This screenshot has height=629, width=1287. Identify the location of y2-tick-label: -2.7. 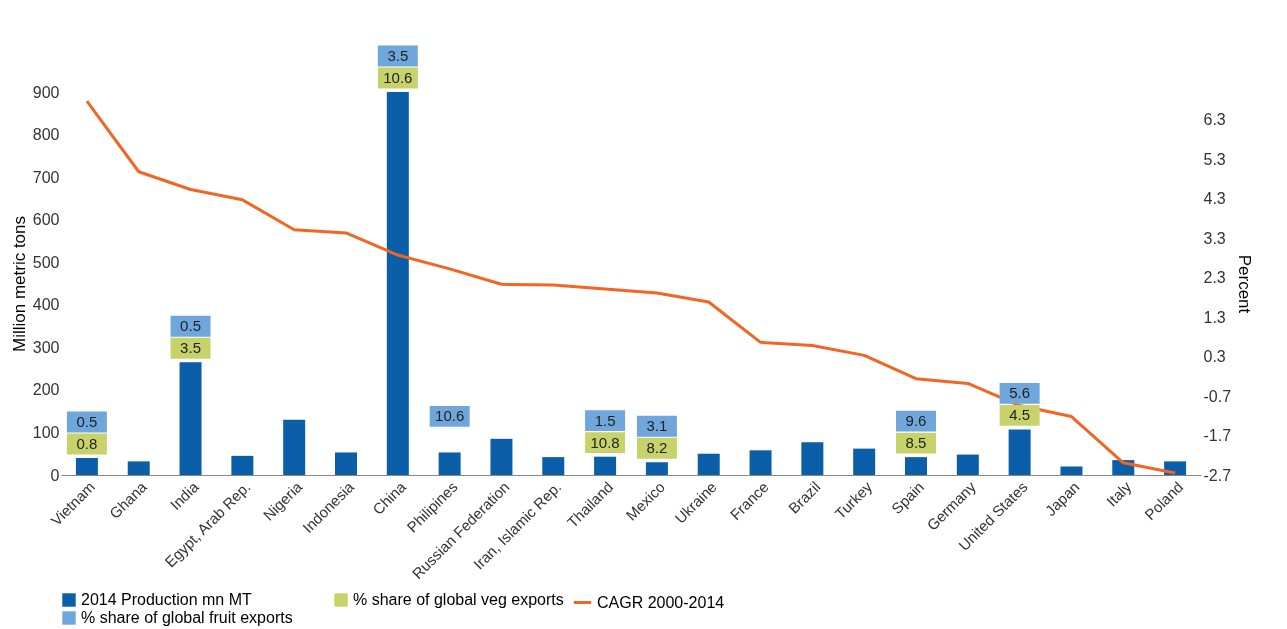
(1217, 475).